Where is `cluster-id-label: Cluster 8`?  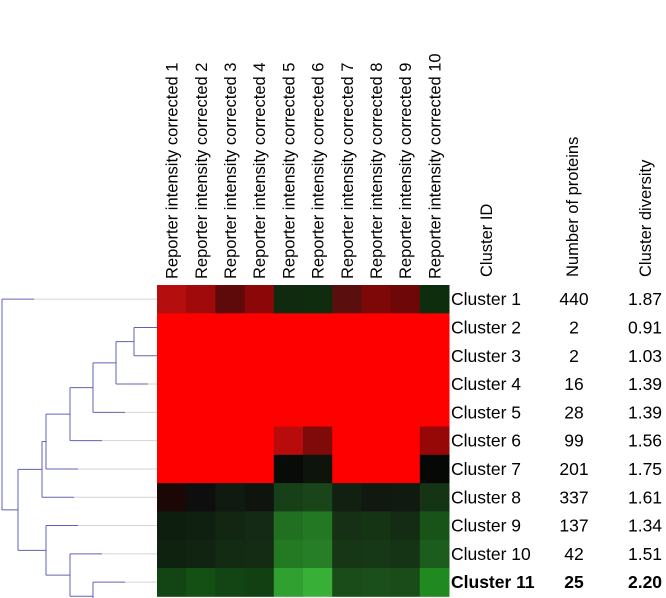
cluster-id-label: Cluster 8 is located at coordinates (486, 497).